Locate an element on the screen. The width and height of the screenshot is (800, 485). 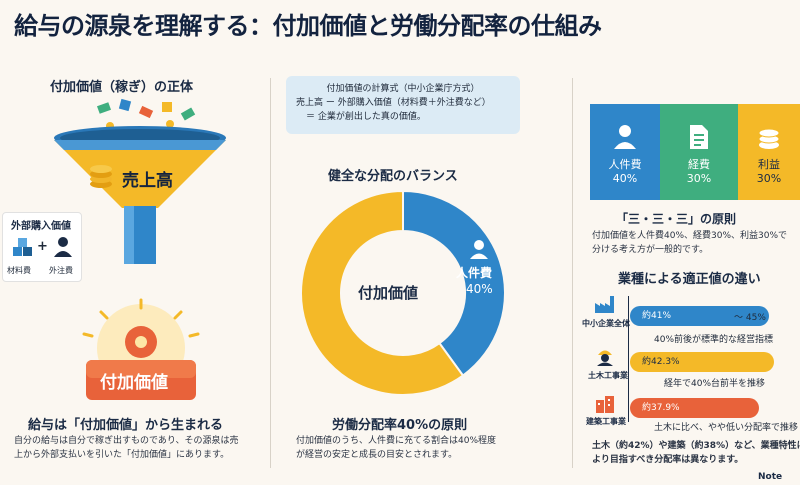
plus-sign: + is located at coordinates (42, 246).